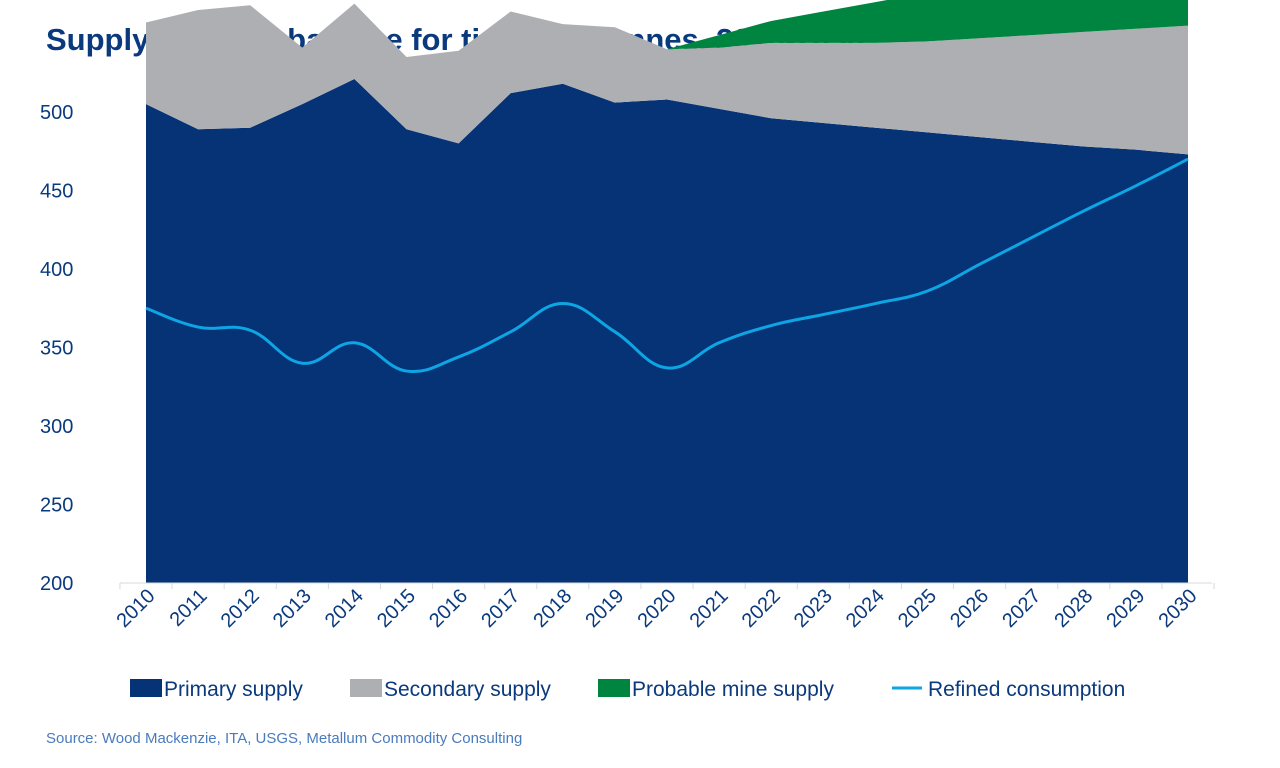  What do you see at coordinates (292, 608) in the screenshot?
I see `x-tick-label: 2013` at bounding box center [292, 608].